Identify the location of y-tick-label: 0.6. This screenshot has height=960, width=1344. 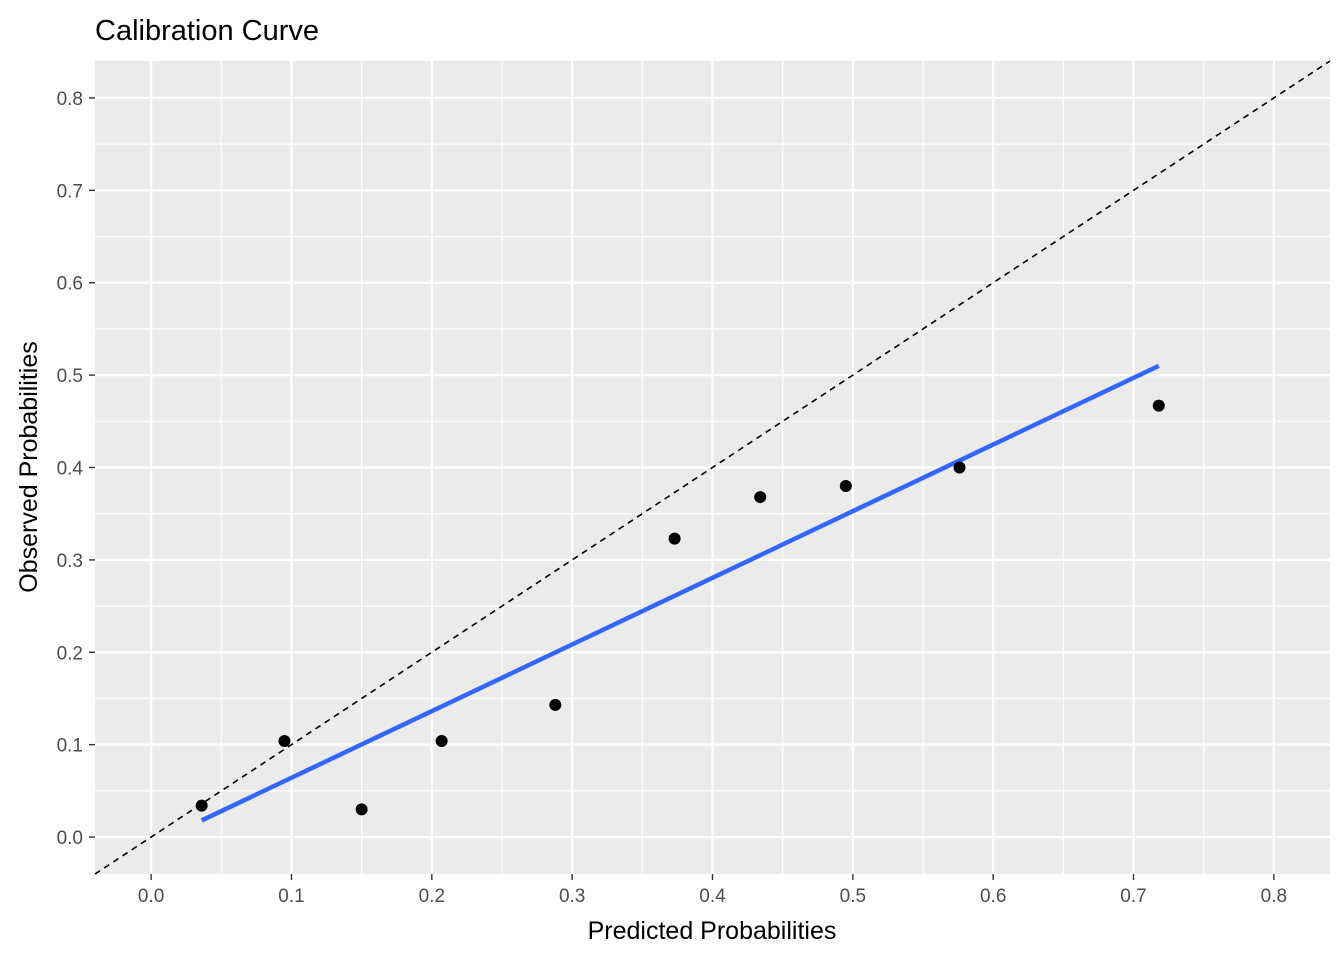
(70, 284).